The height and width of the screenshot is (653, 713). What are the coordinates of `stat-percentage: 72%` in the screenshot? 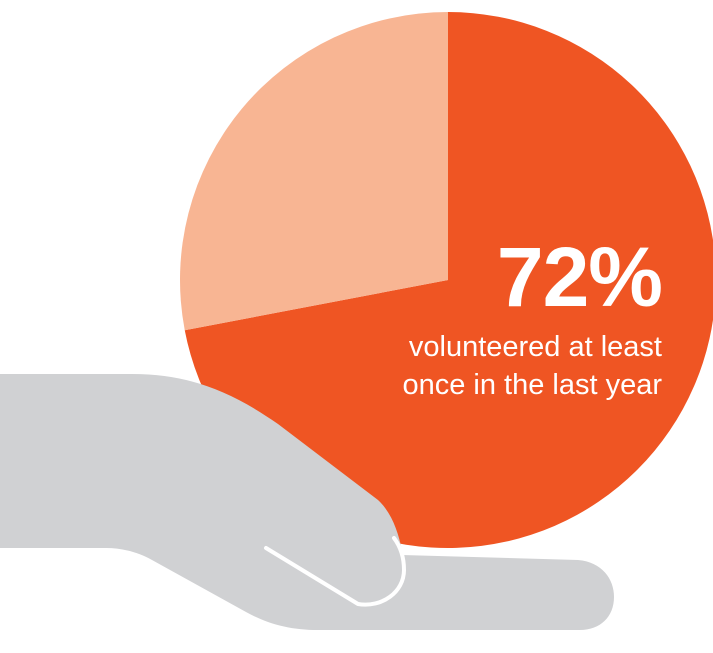 It's located at (579, 277).